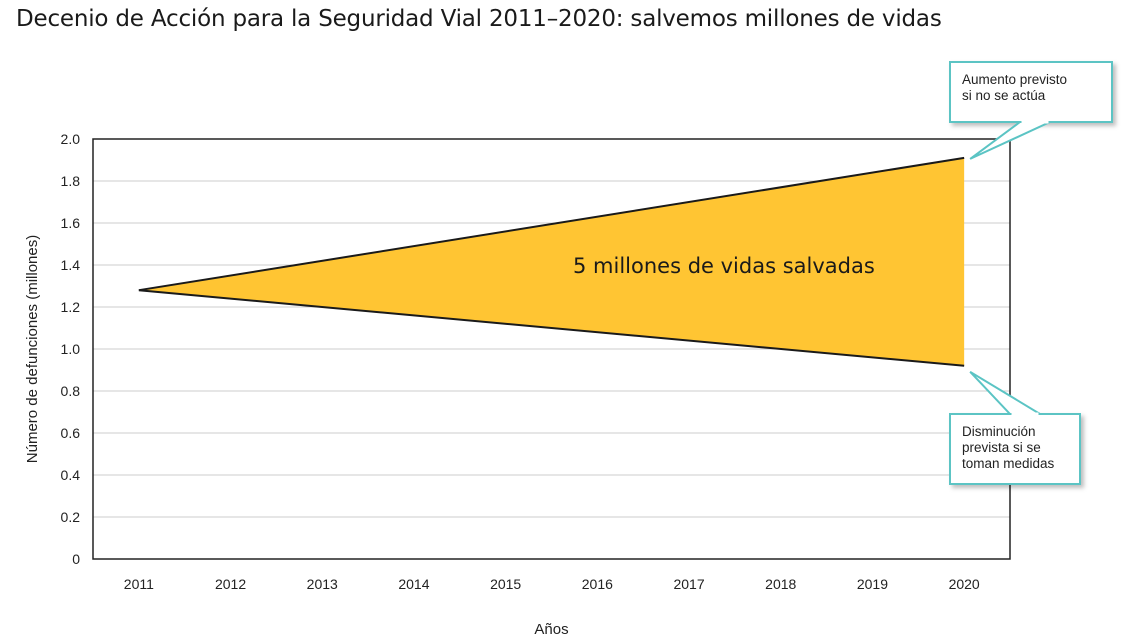 The image size is (1128, 644). What do you see at coordinates (413, 584) in the screenshot?
I see `x-tick-label: 2014` at bounding box center [413, 584].